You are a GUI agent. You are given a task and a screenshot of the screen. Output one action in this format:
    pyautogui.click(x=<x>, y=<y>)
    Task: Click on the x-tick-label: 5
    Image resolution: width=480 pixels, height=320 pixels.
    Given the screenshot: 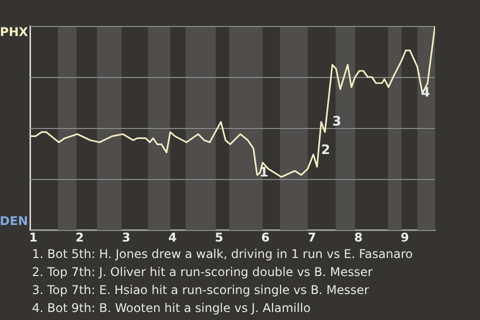 What is the action you would take?
    pyautogui.click(x=219, y=237)
    